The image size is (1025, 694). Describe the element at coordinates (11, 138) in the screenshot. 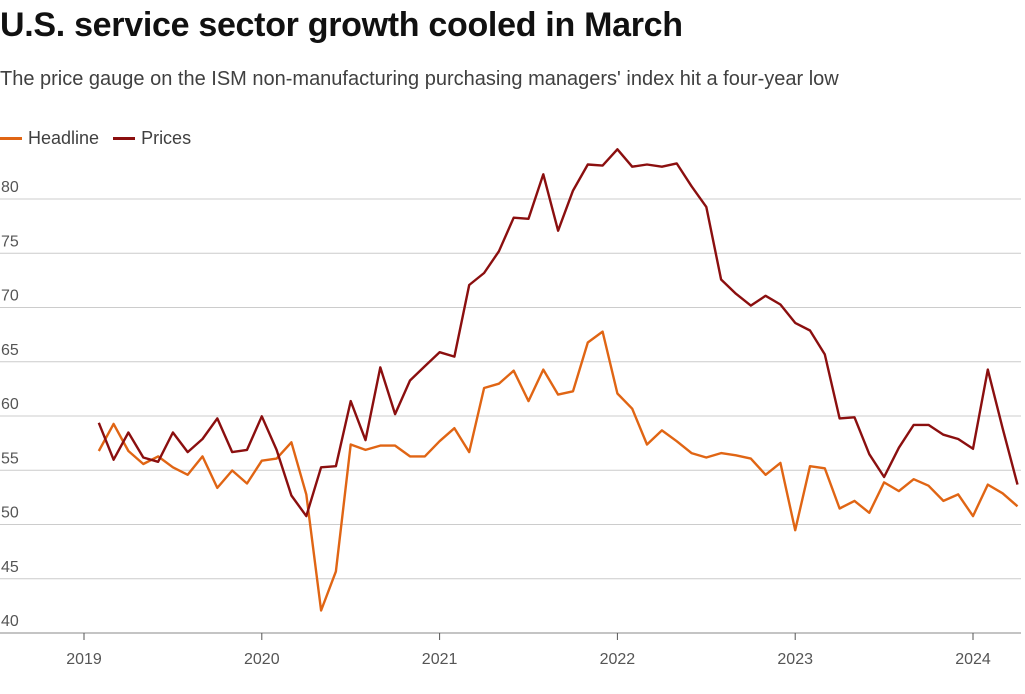

I see `legend-swatch-headline` at that location.